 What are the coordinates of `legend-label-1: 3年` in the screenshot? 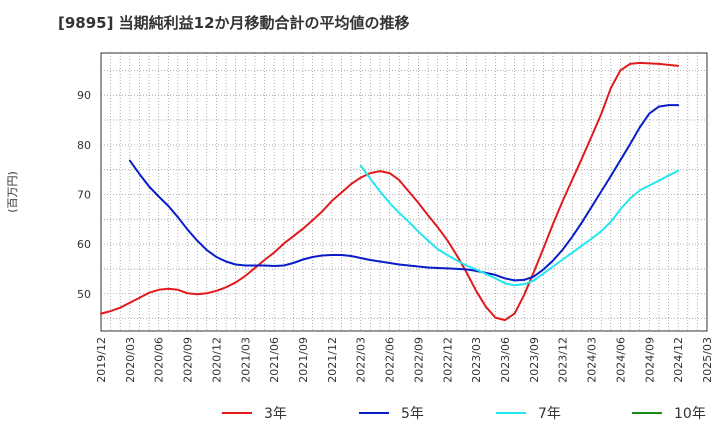 It's located at (275, 414).